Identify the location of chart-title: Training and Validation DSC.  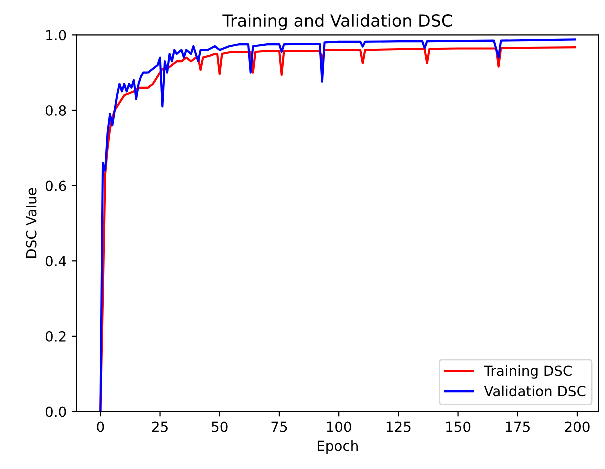
(337, 22).